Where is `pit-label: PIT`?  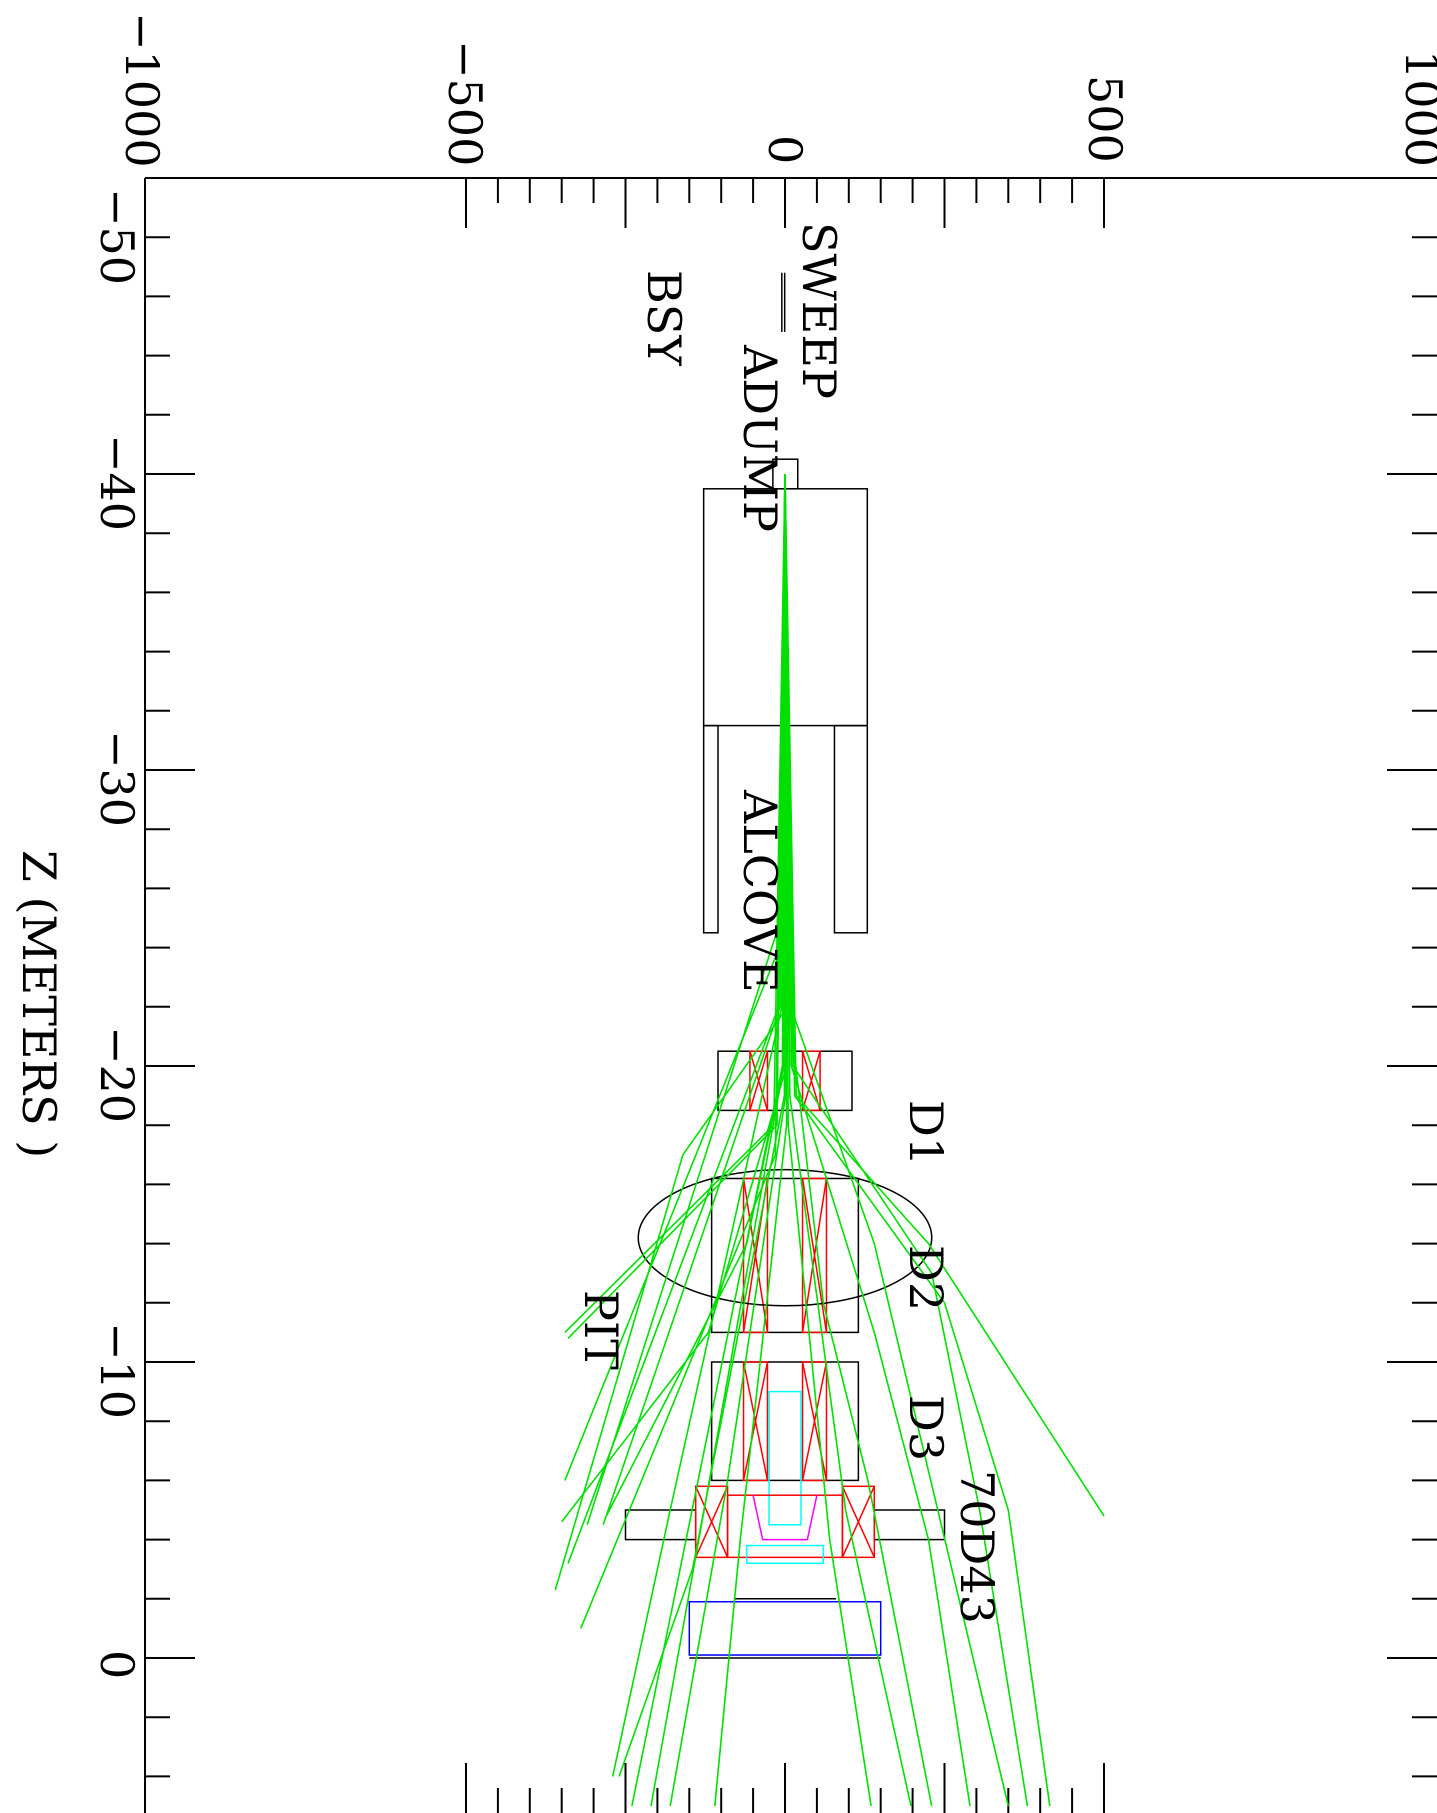 pit-label: PIT is located at coordinates (601, 1330).